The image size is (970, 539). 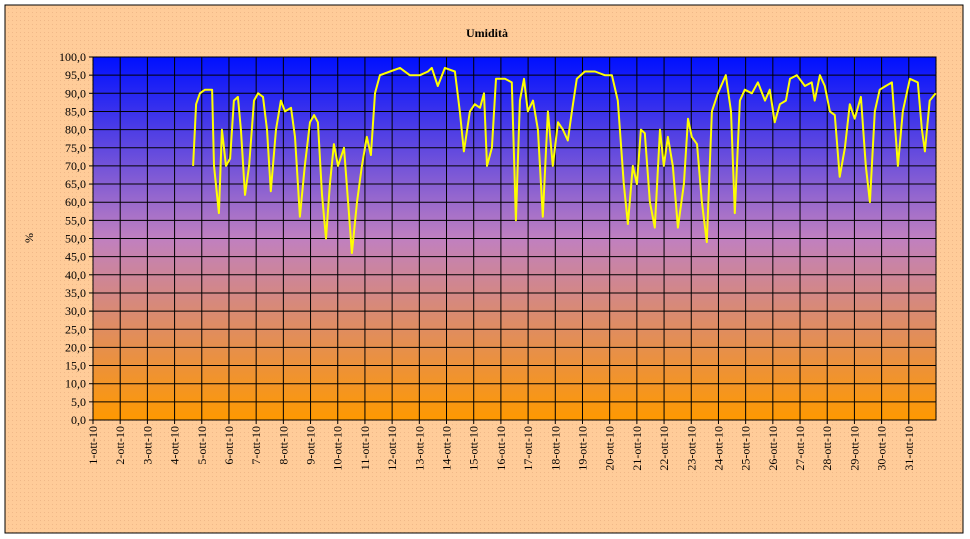 I want to click on x-tick-label: 23-ott-10, so click(x=691, y=448).